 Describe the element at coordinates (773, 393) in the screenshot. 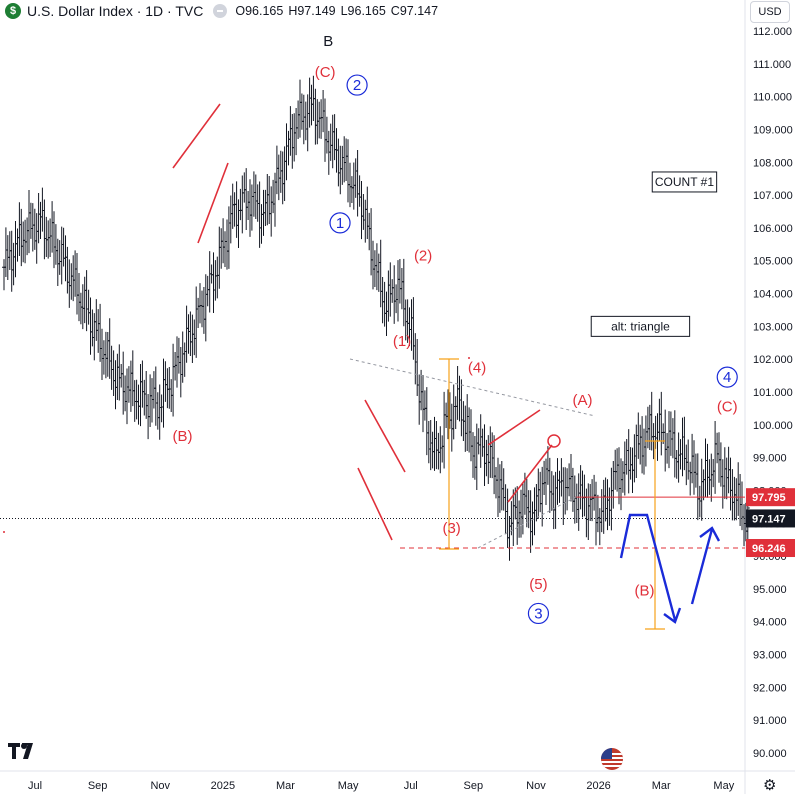

I see `y-tick-label: 101.000` at that location.